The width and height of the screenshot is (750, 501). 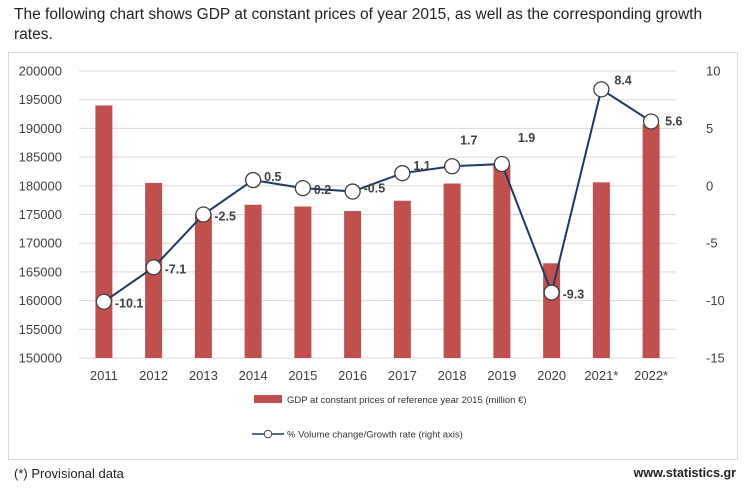 What do you see at coordinates (40, 185) in the screenshot?
I see `y-left-tick-label: 180000` at bounding box center [40, 185].